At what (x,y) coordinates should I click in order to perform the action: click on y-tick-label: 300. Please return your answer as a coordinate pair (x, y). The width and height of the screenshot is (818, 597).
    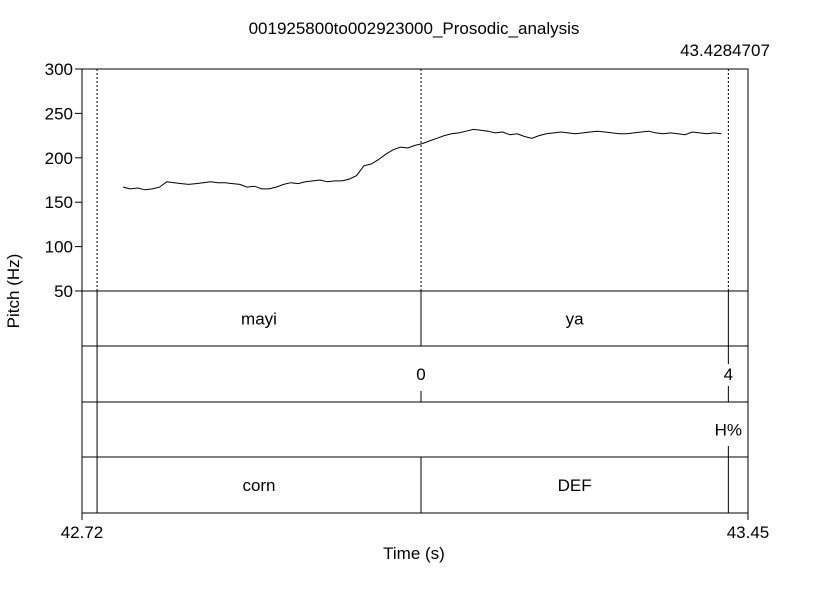
    Looking at the image, I should click on (59, 69).